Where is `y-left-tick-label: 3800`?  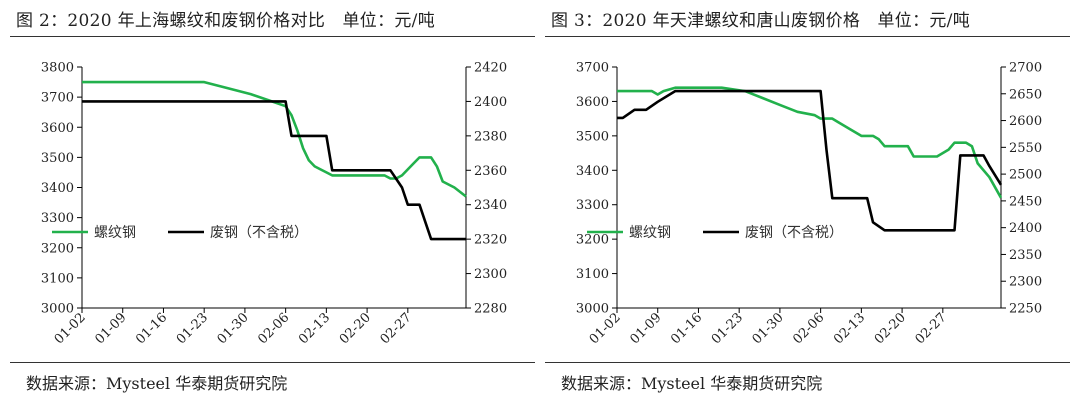
y-left-tick-label: 3800 is located at coordinates (57, 68).